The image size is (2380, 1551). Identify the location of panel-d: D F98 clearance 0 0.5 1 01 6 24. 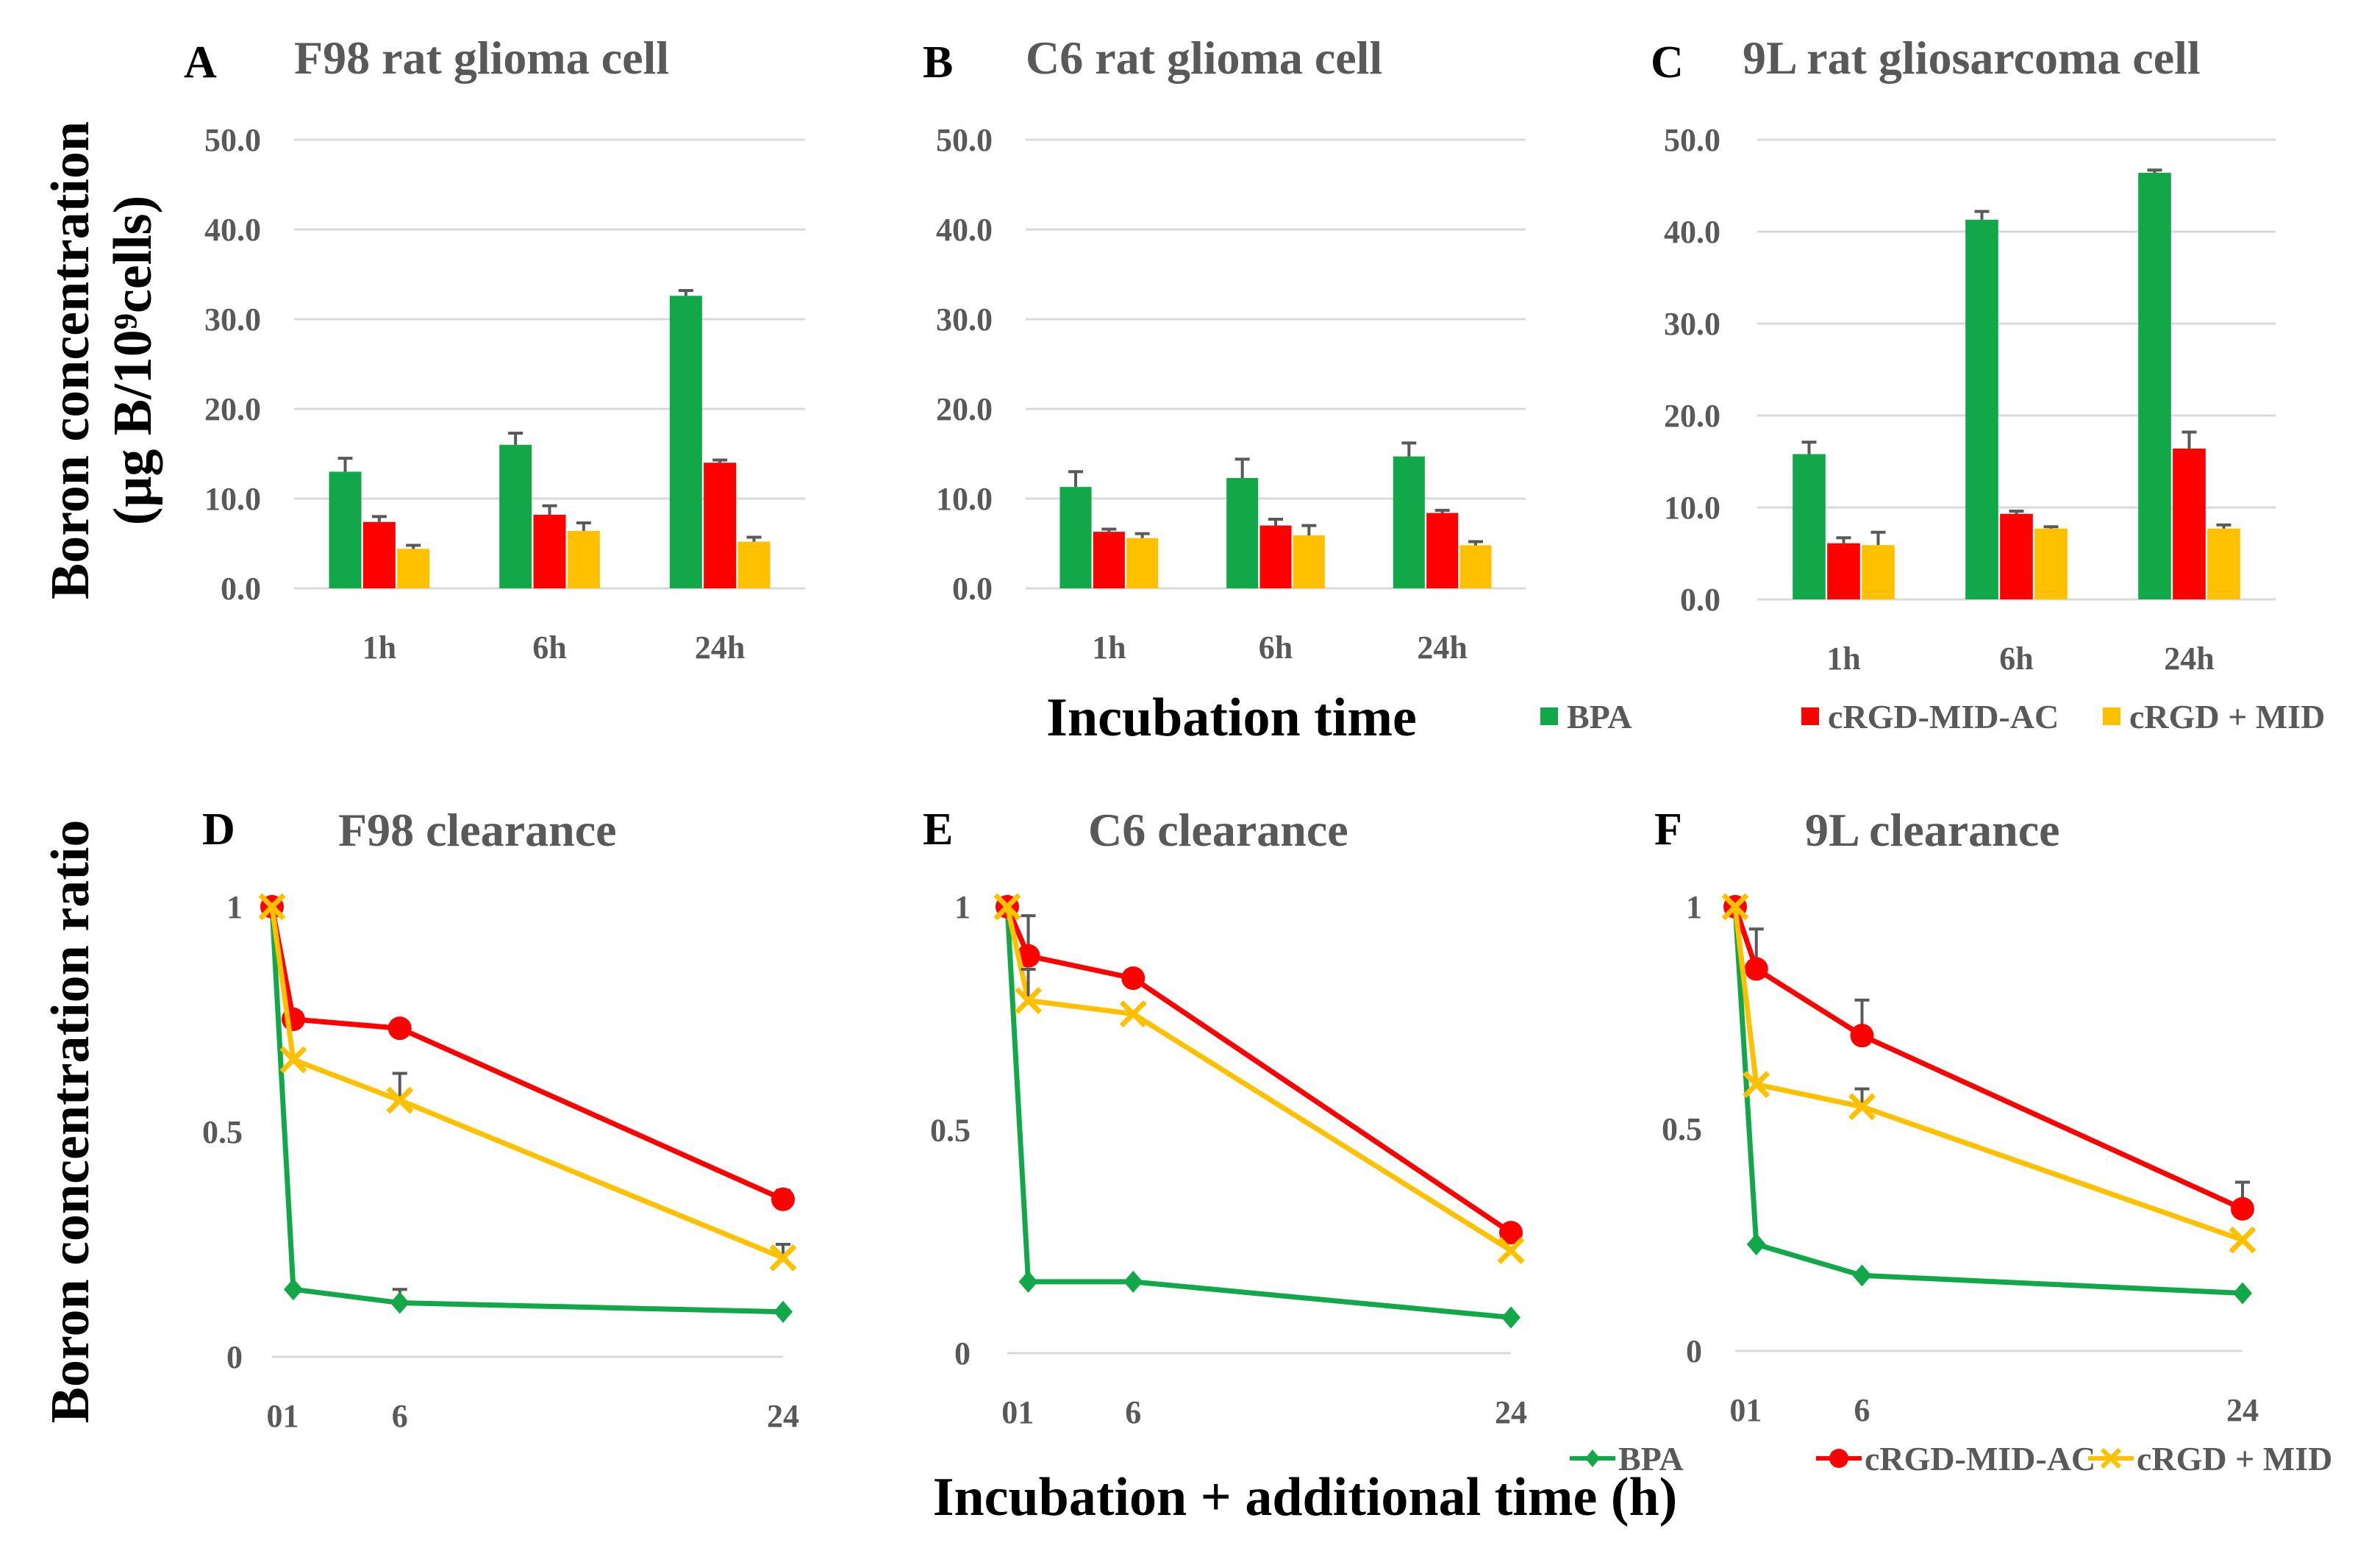
(500, 1119).